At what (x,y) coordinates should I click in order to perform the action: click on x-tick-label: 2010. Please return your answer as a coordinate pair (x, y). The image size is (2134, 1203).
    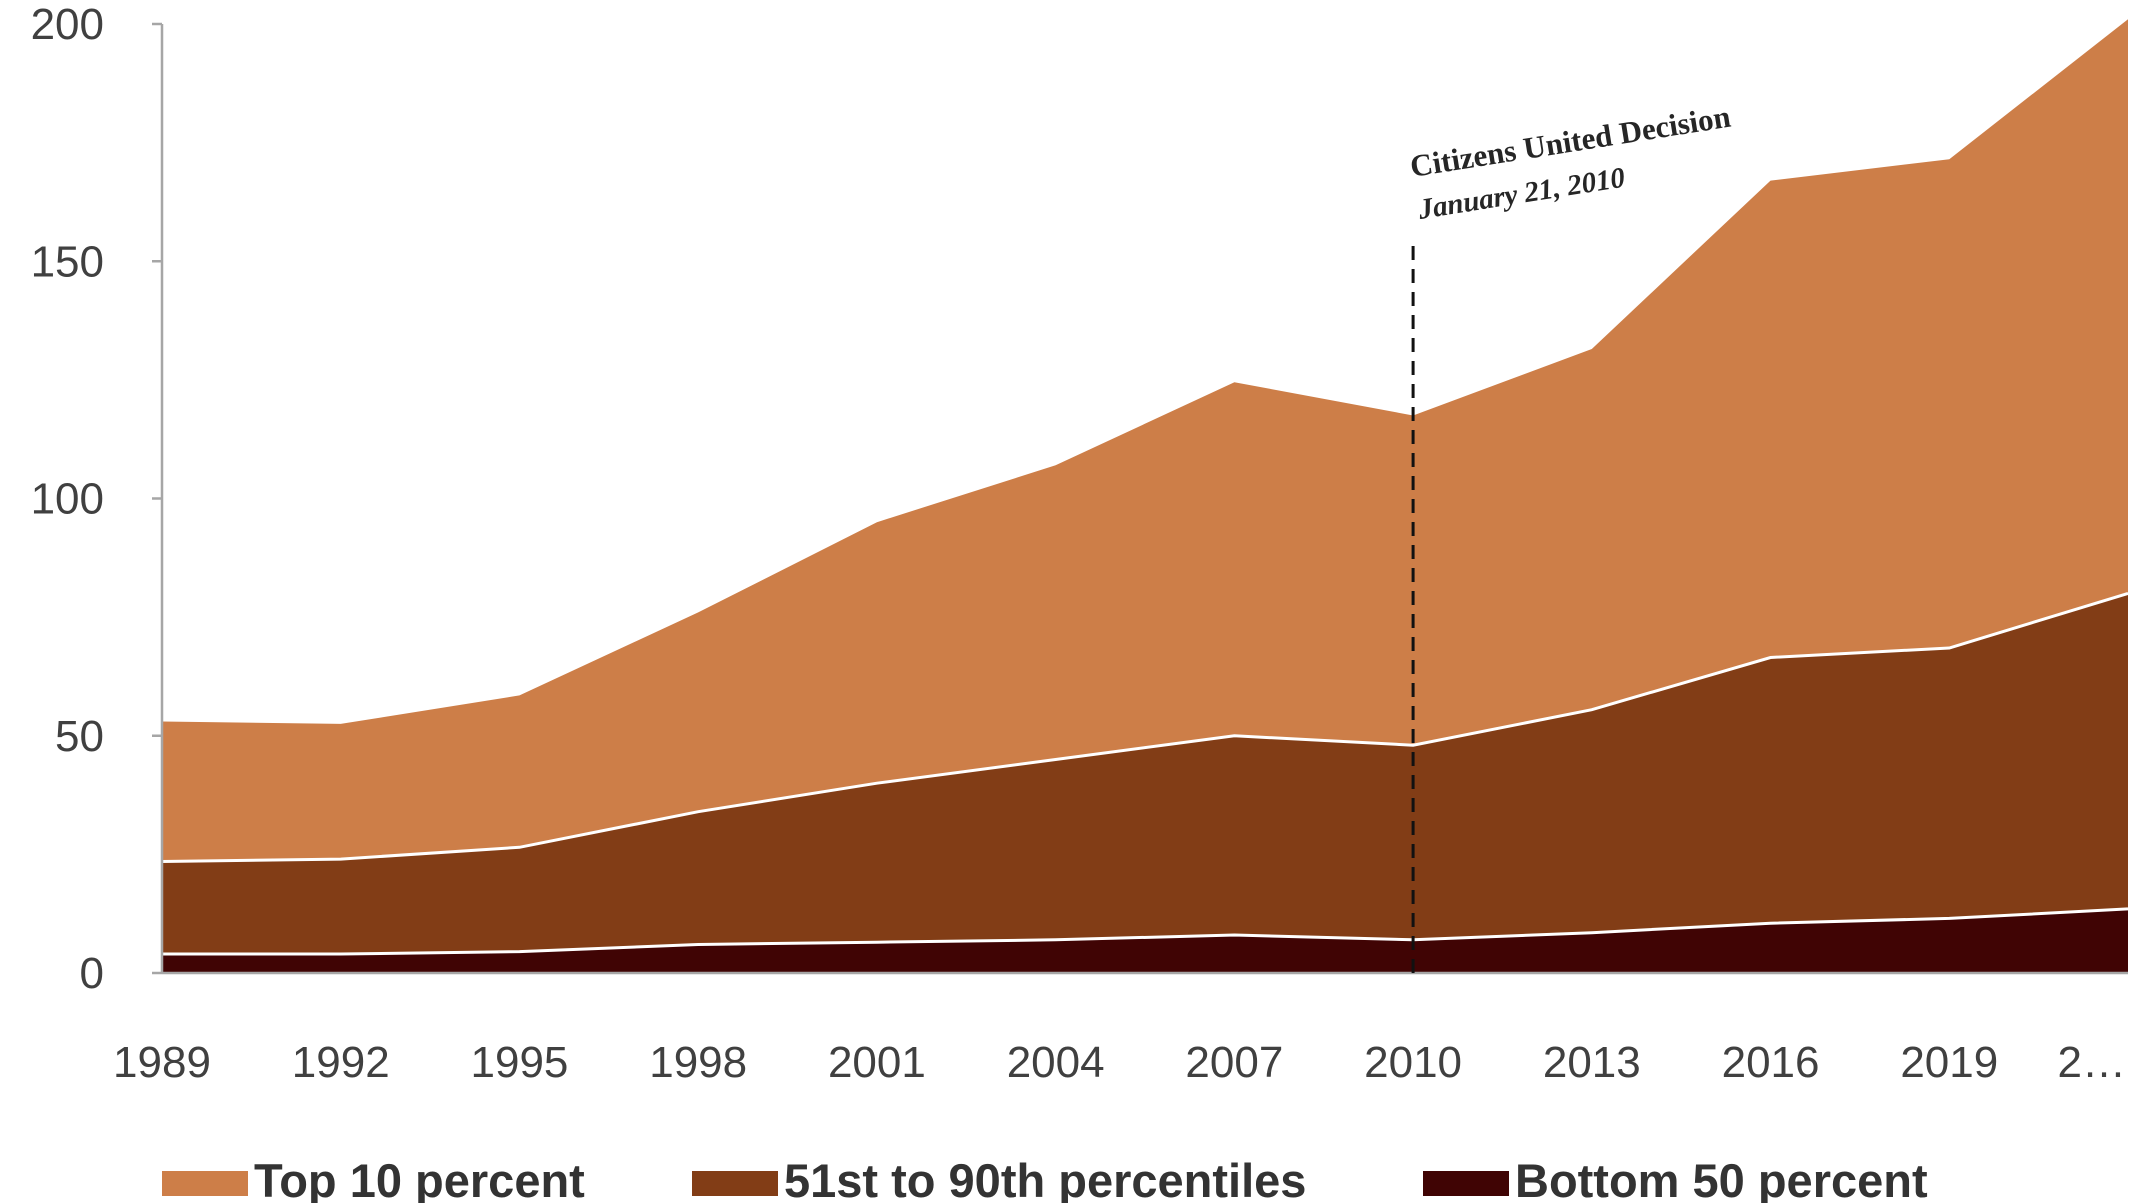
    Looking at the image, I should click on (1413, 1062).